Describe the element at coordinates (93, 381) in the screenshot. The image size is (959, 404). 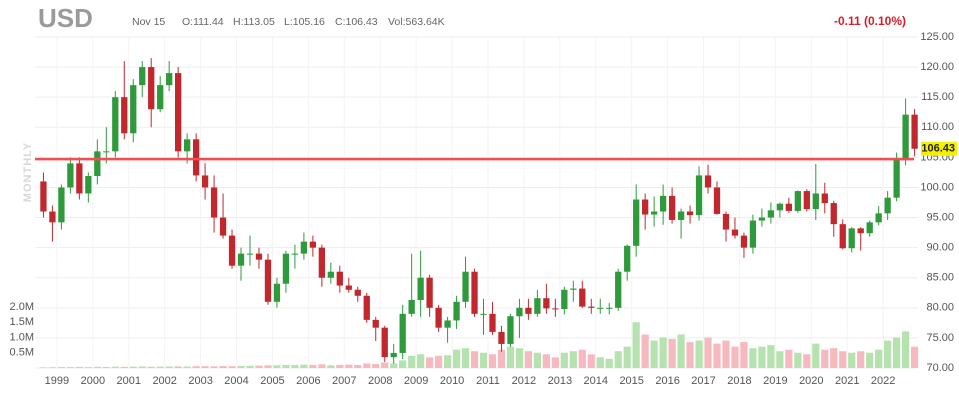
I see `x-tick-label: 2000` at that location.